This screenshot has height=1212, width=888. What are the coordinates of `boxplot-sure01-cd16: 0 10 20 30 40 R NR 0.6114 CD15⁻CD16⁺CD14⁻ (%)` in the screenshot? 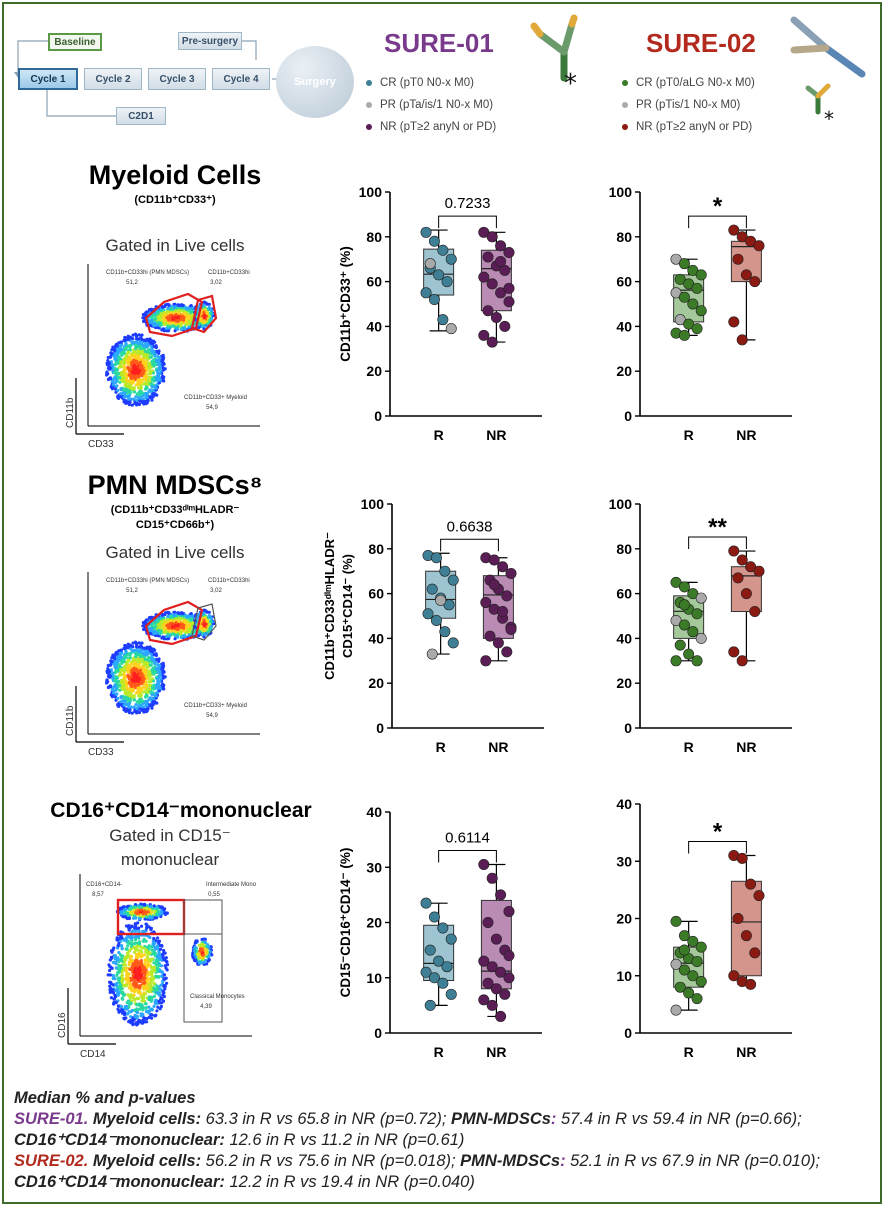 It's located at (440, 932).